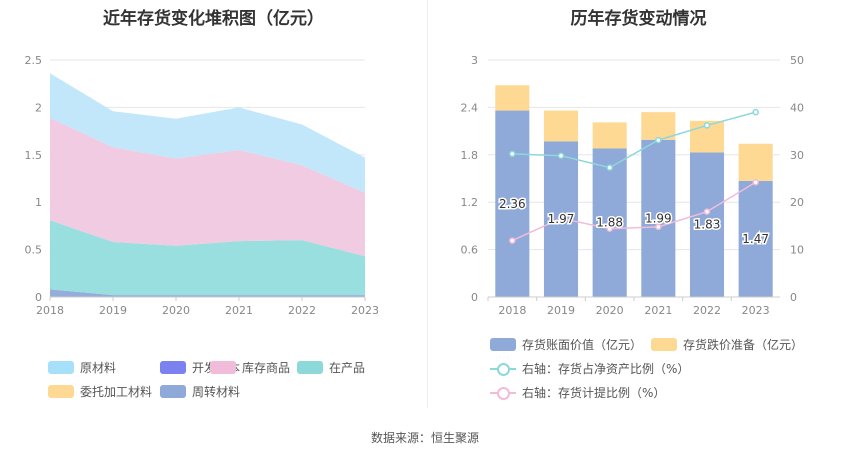 Image resolution: width=850 pixels, height=459 pixels. I want to click on legend-item-raw-materials: 原材料, so click(82, 367).